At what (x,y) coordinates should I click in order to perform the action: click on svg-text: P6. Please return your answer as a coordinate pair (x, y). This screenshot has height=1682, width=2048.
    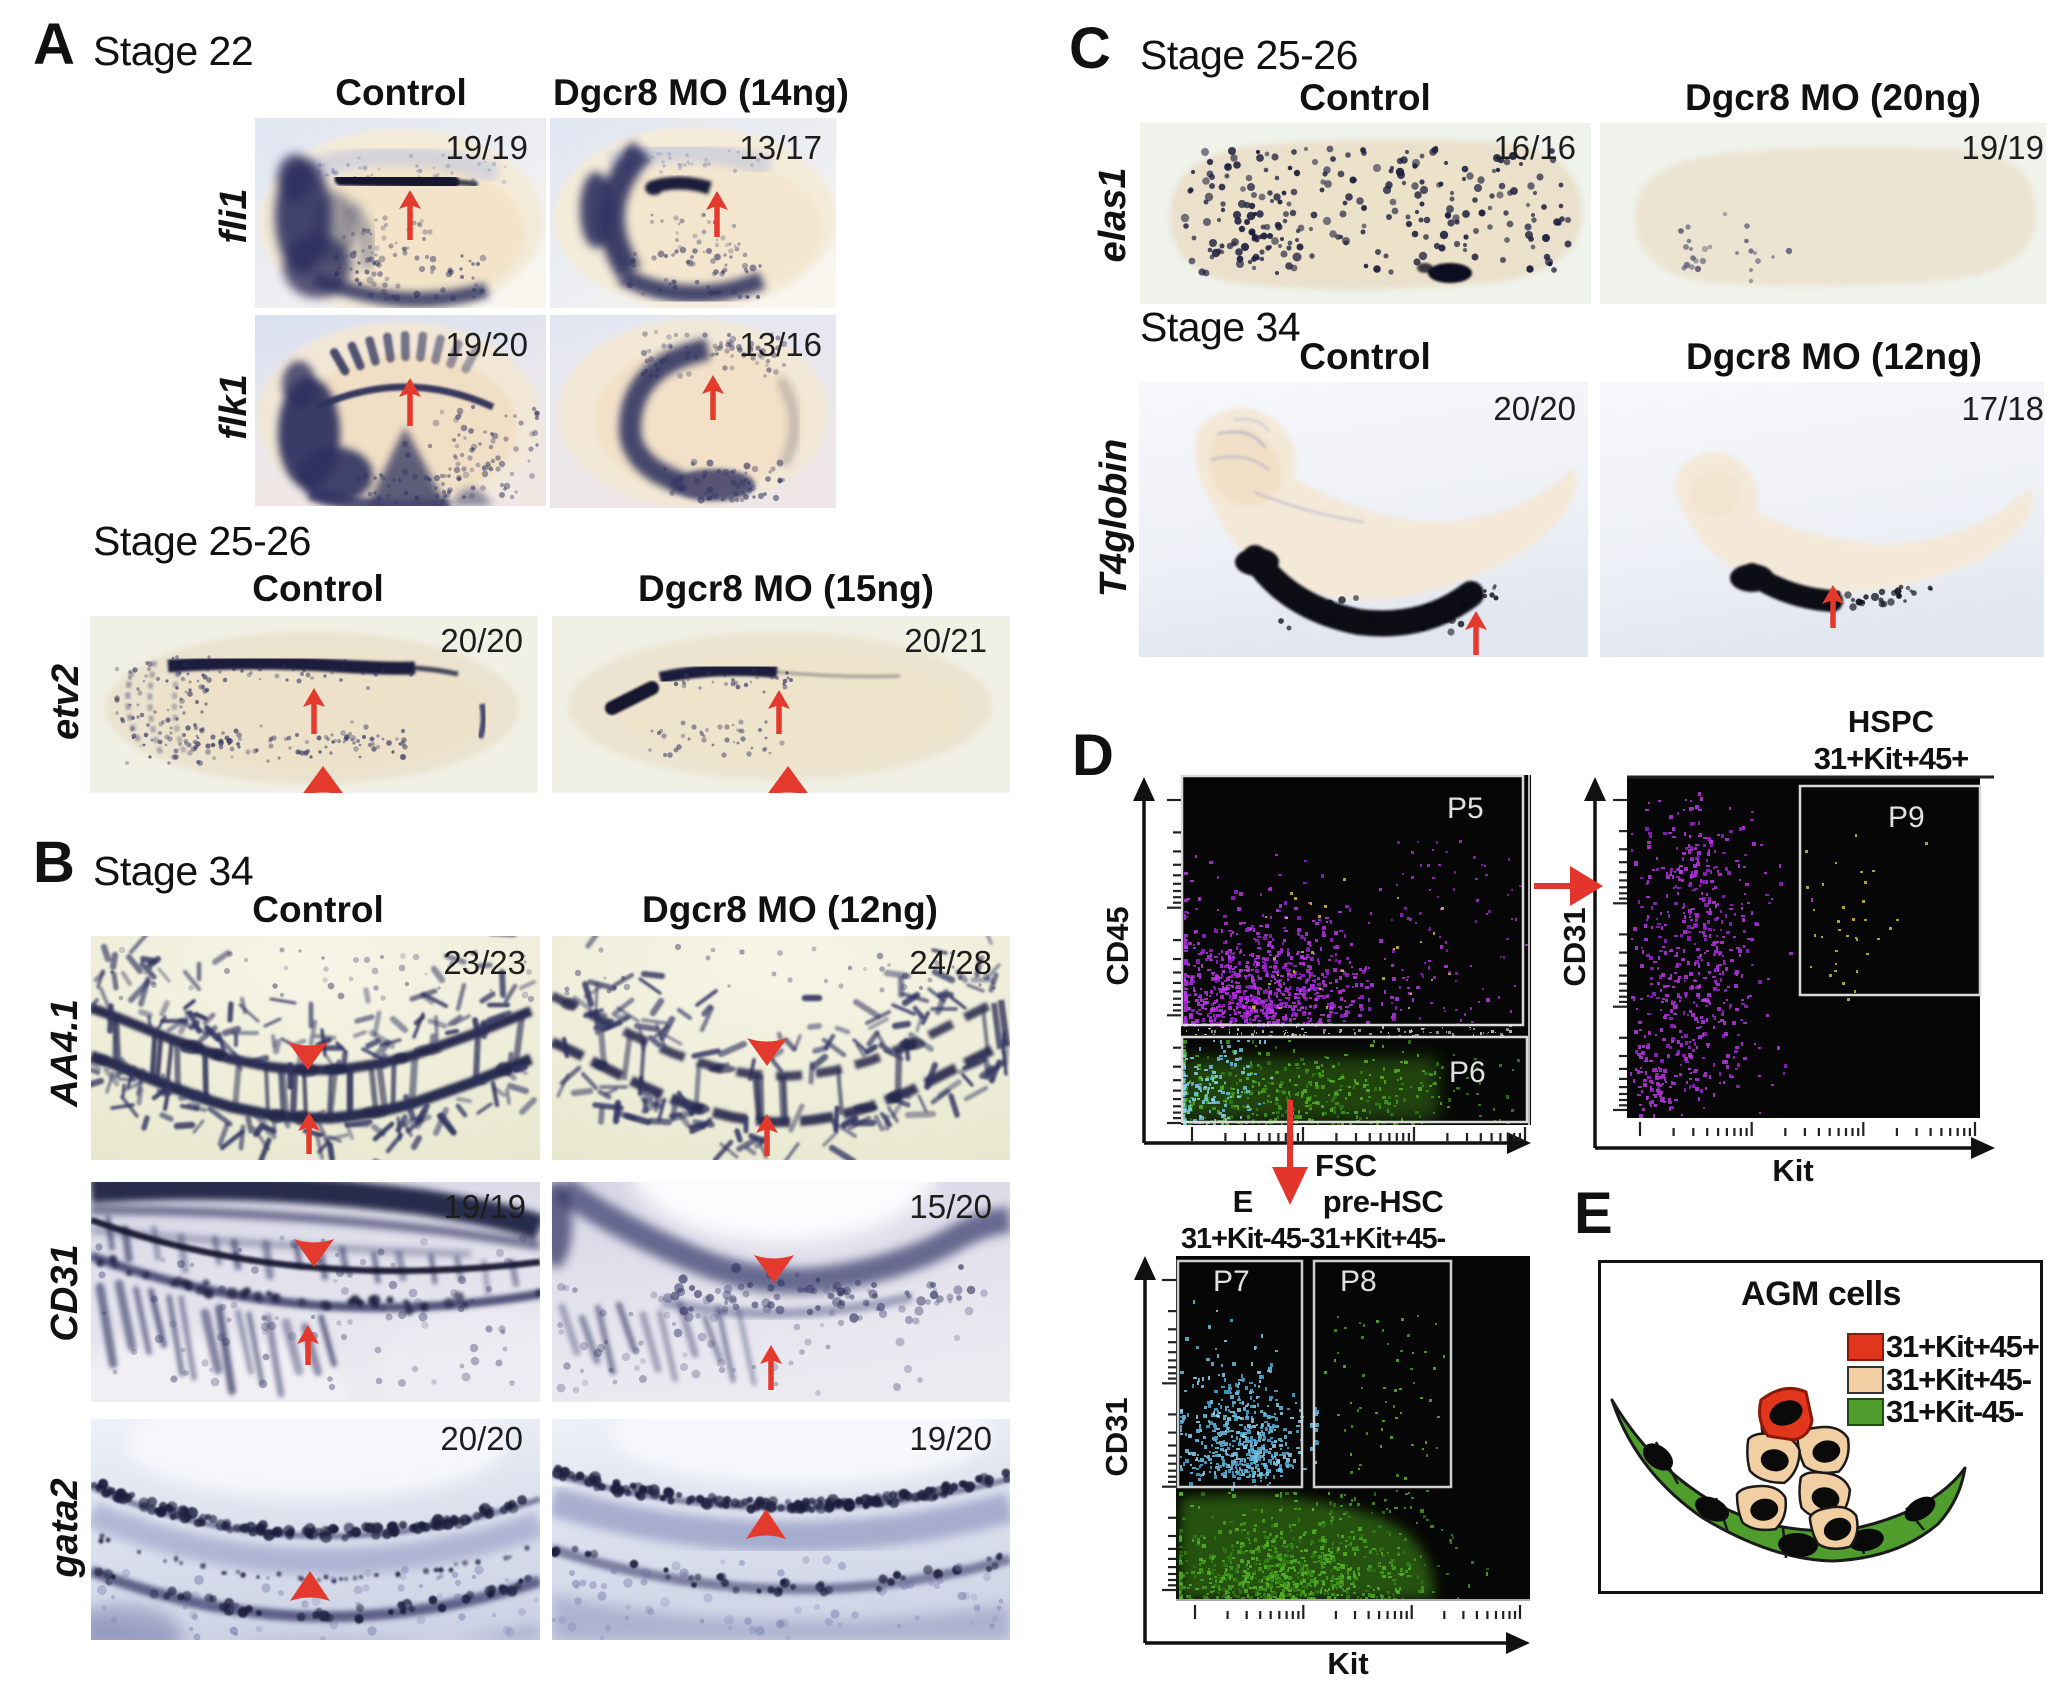
    Looking at the image, I should click on (1467, 1072).